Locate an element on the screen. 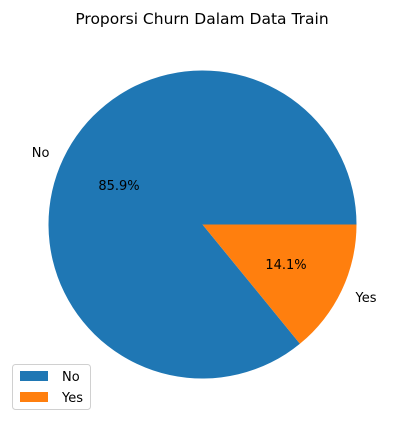 The image size is (404, 427). legend-swatch-yes is located at coordinates (34, 397).